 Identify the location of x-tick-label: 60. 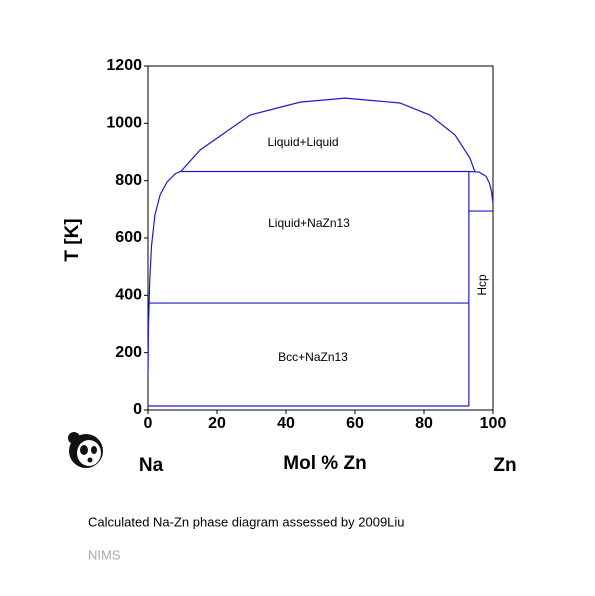
(355, 423).